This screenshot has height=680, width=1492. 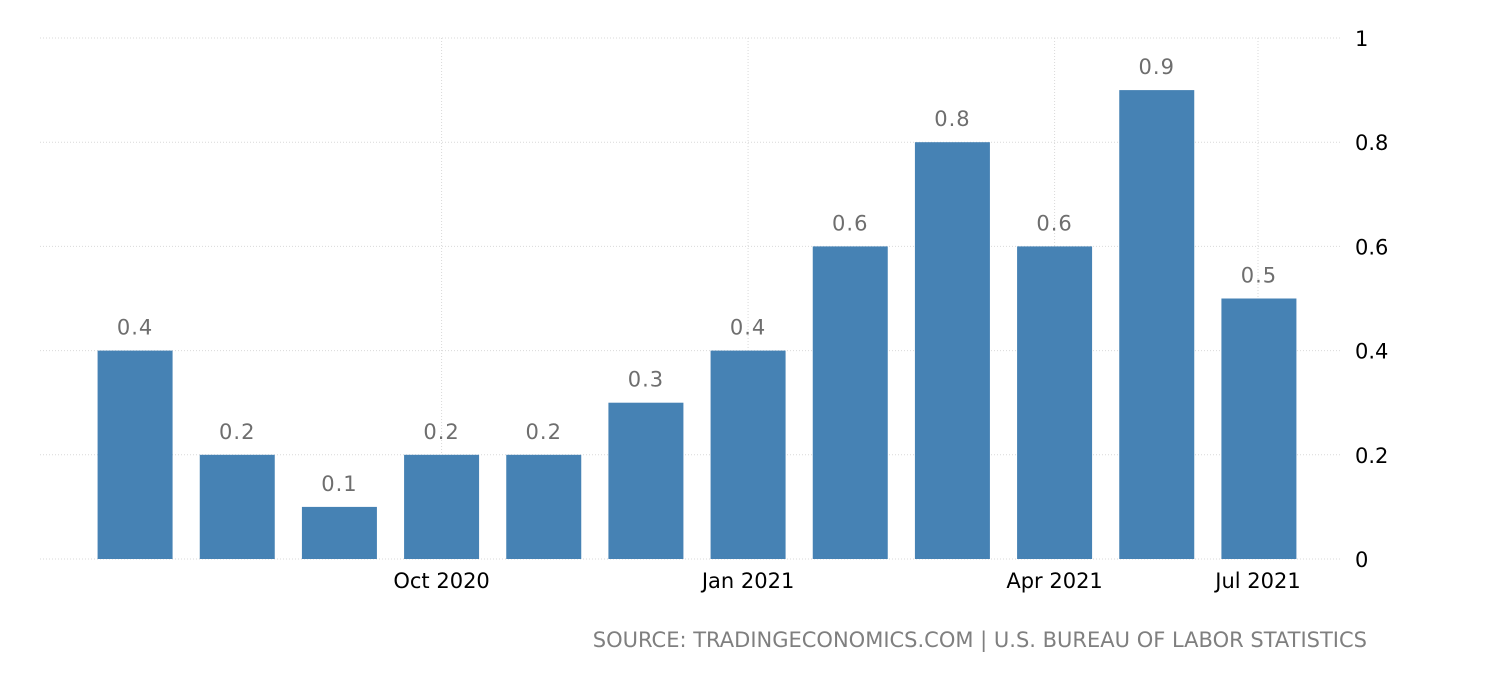 I want to click on y-axis-ticks: 0 0.2 0.4 0.6 0.8 1, so click(x=1371, y=299).